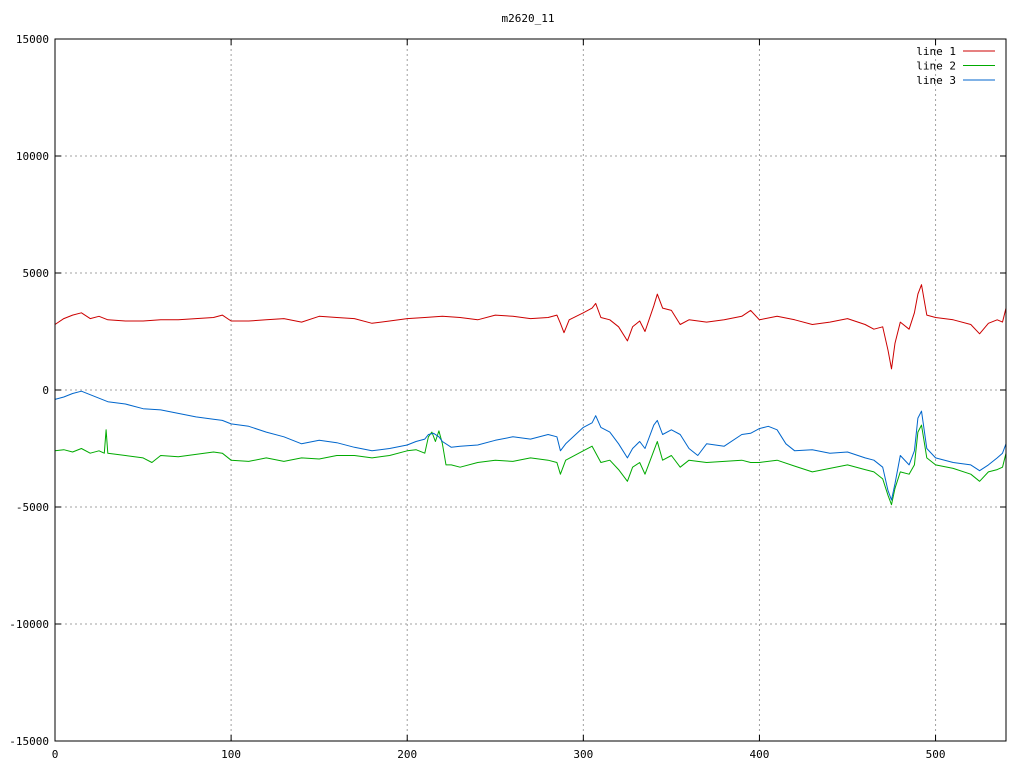  Describe the element at coordinates (936, 754) in the screenshot. I see `x-tick-label: 500` at that location.